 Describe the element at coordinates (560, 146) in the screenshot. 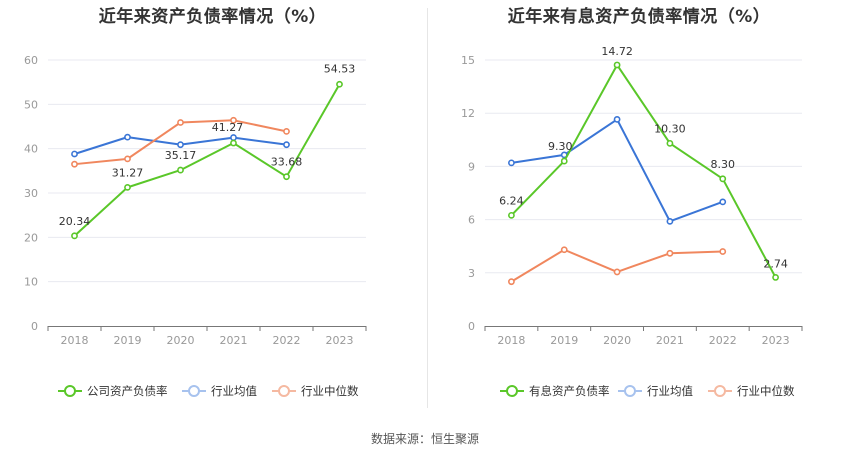

I see `data-label: 9.30` at that location.